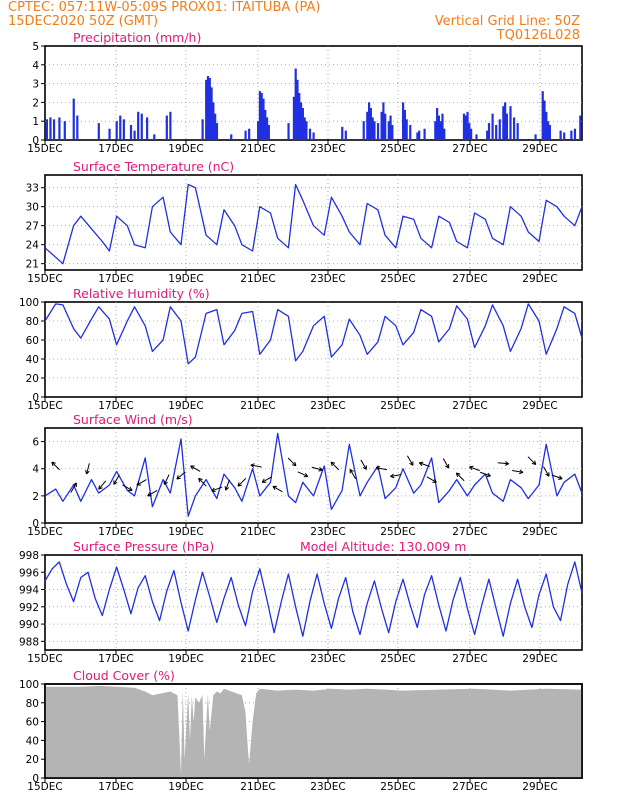  I want to click on cloud-xtick-label: 21DEC, so click(257, 787).